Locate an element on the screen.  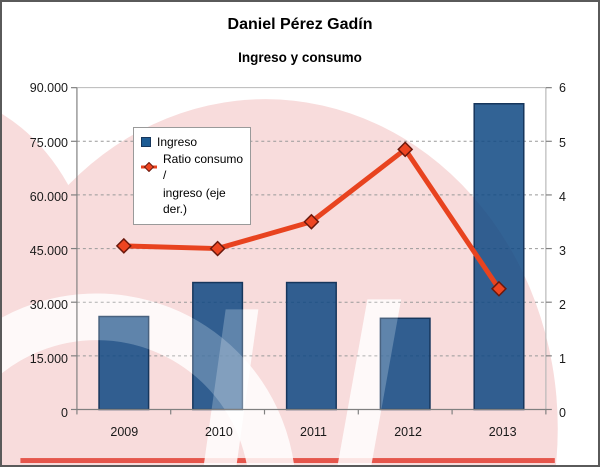
ratio-marker-2010 is located at coordinates (217, 248).